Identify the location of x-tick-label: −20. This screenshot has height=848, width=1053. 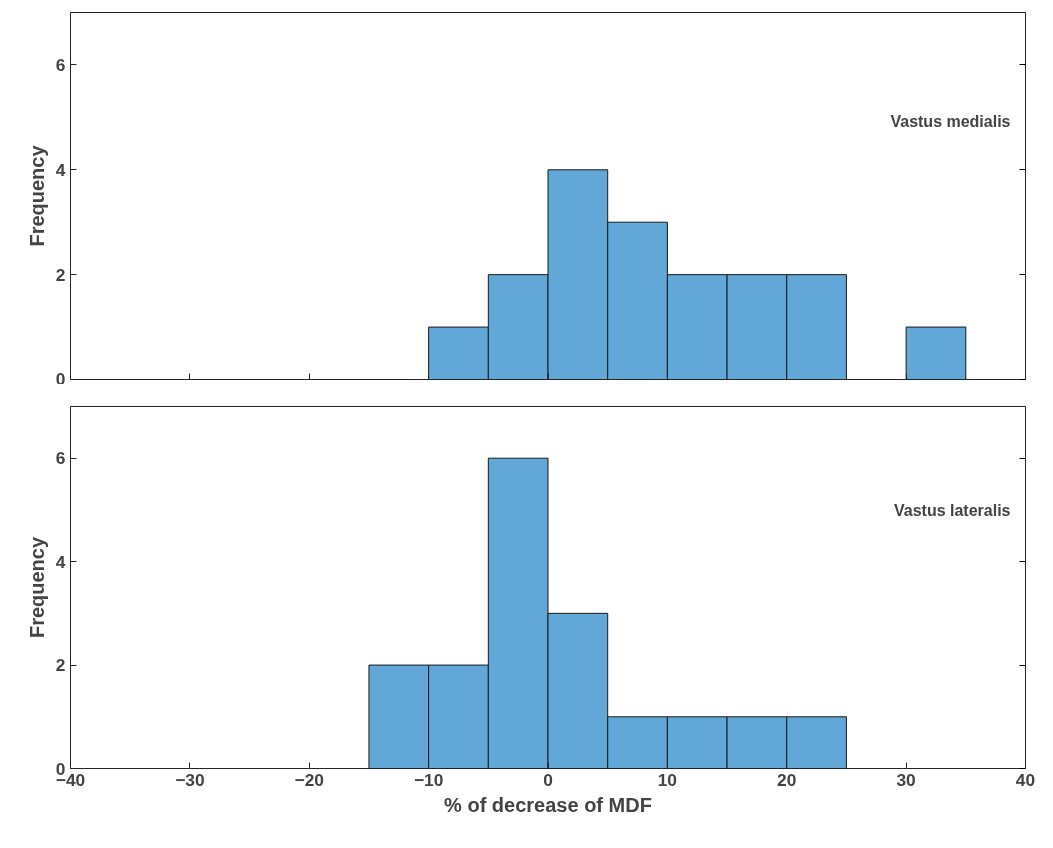
(309, 779).